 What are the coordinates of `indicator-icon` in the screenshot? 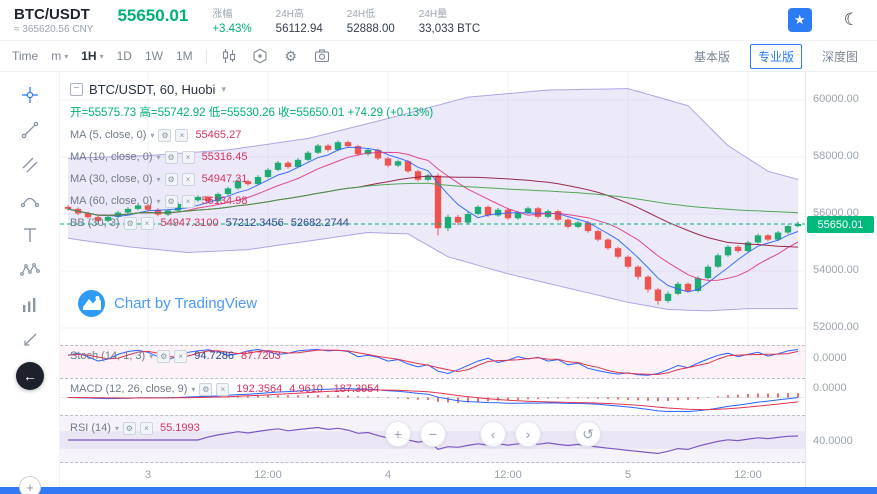 It's located at (260, 56).